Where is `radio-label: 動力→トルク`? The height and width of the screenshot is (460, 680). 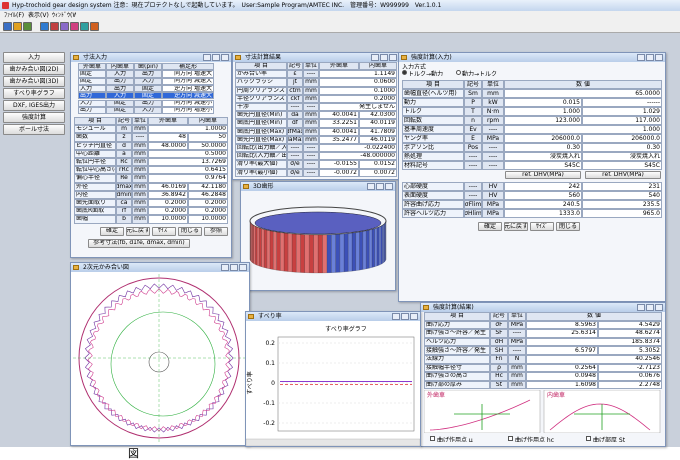 radio-label: 動力→トルク is located at coordinates (480, 73).